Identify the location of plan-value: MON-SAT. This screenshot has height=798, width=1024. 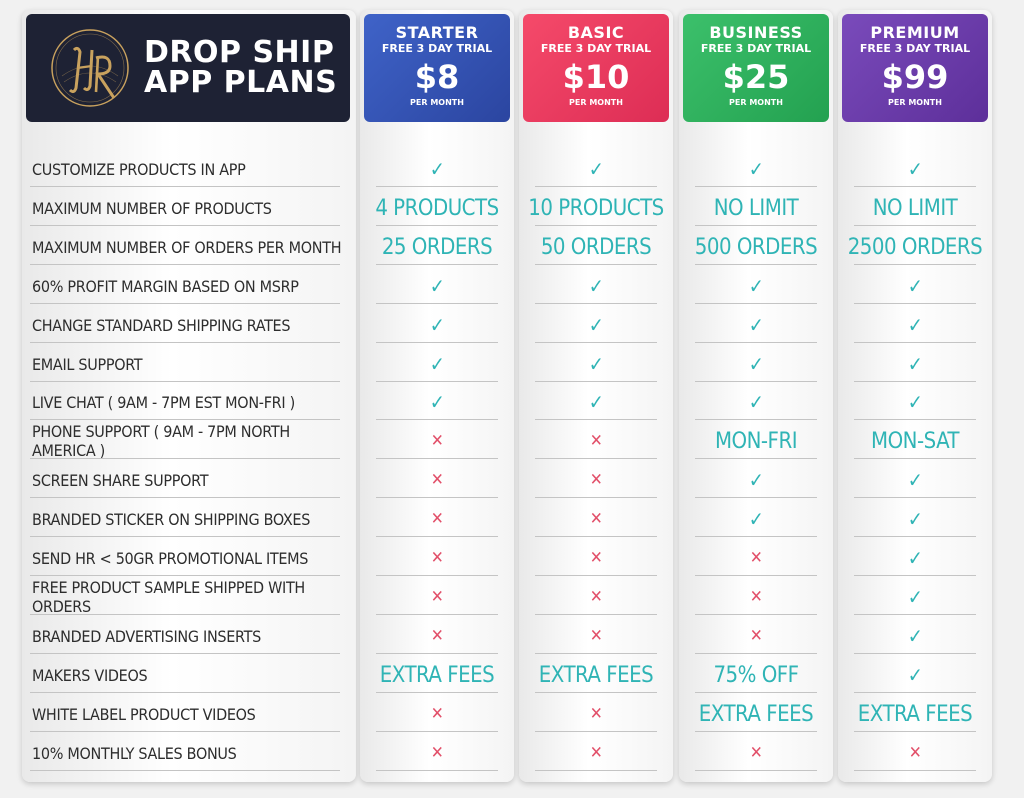
(915, 441).